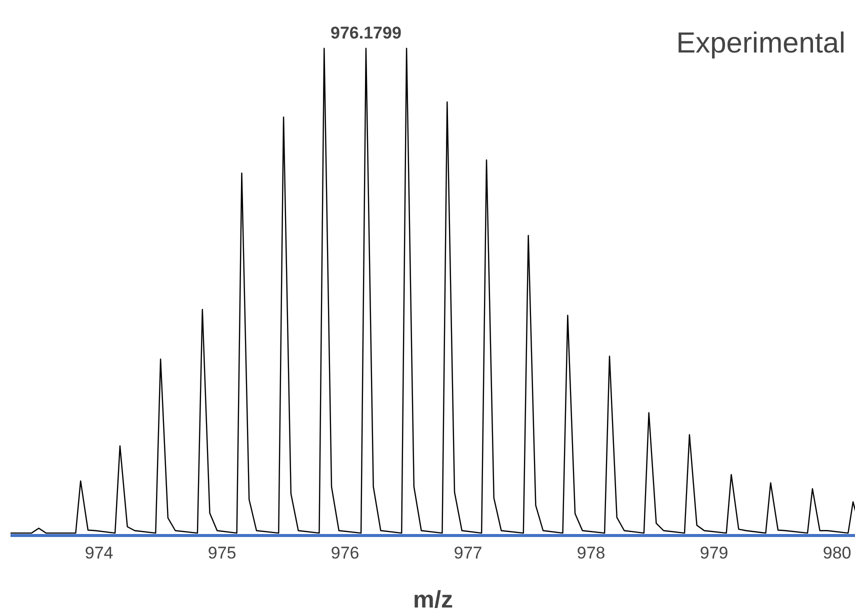 The width and height of the screenshot is (855, 616). What do you see at coordinates (222, 553) in the screenshot?
I see `x-tick-label: 975` at bounding box center [222, 553].